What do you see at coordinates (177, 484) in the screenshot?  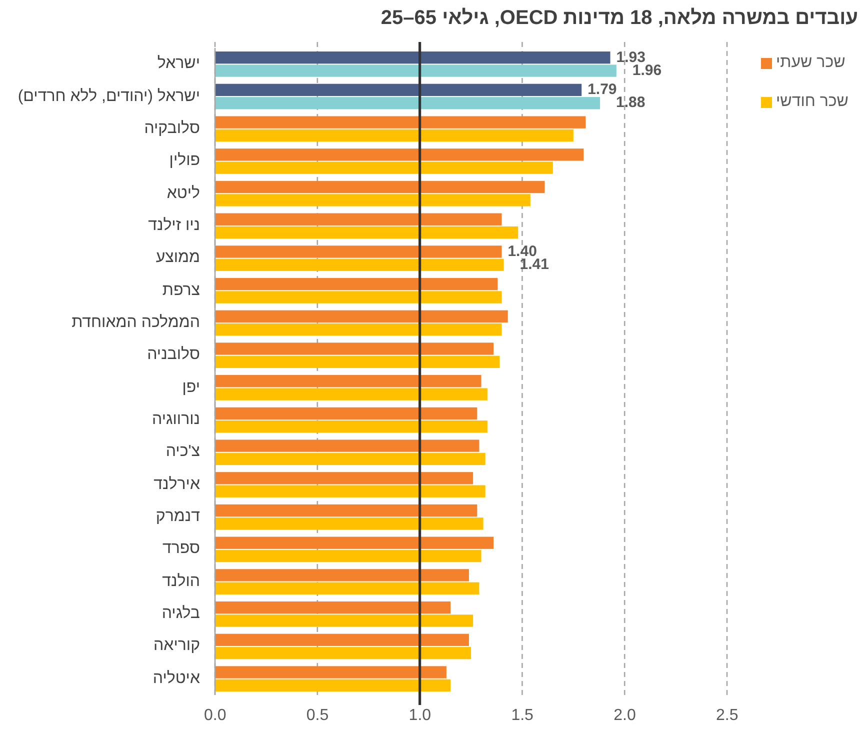 I see `y-tick-label: אירלנד` at bounding box center [177, 484].